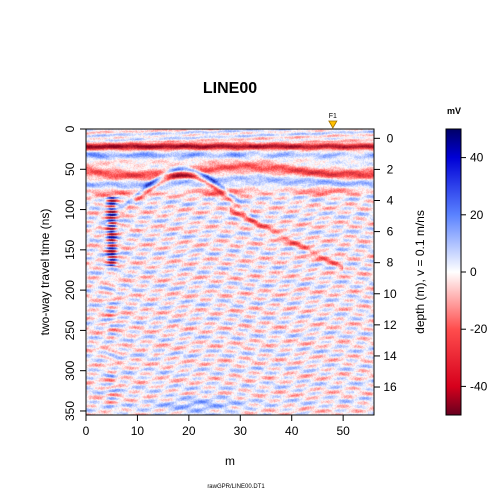 This screenshot has width=504, height=504. I want to click on y-tick-label: 0, so click(70, 128).